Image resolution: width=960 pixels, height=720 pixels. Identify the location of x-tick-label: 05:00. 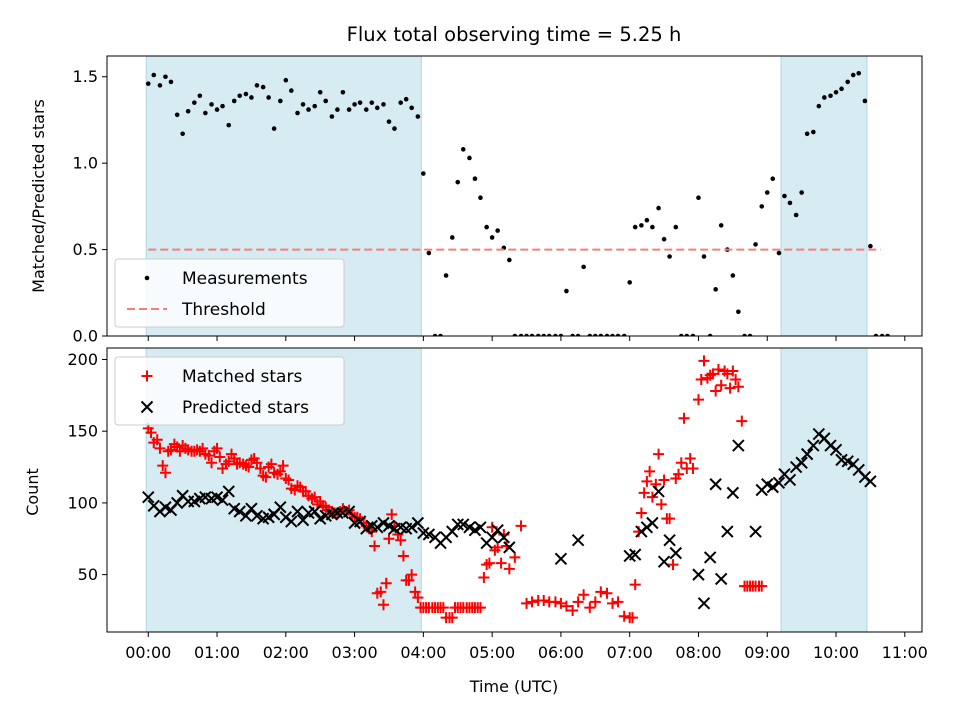
(492, 652).